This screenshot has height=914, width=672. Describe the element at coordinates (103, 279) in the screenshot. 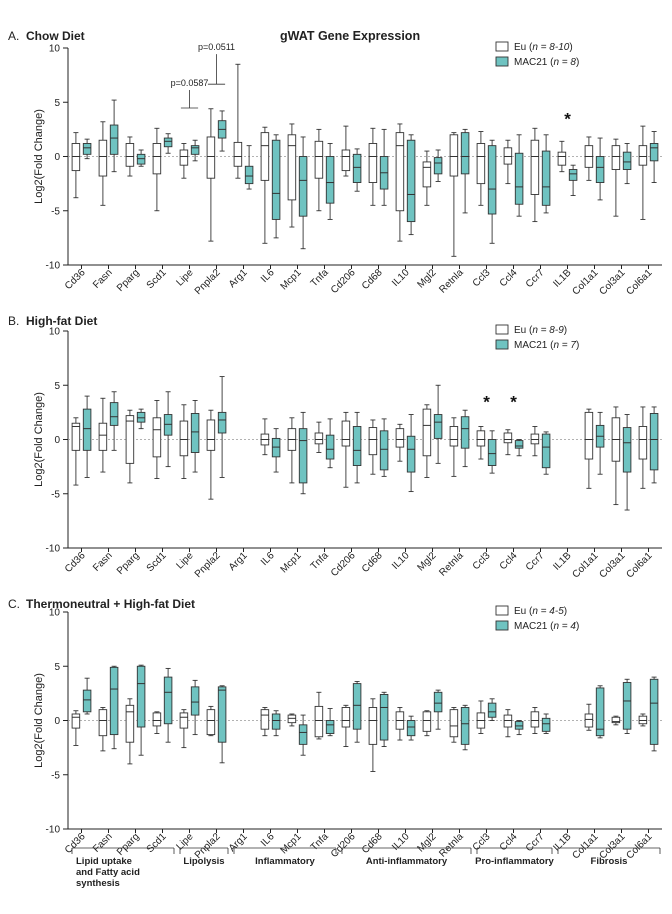

I see `x-tick-label-fasn: Fasn` at that location.